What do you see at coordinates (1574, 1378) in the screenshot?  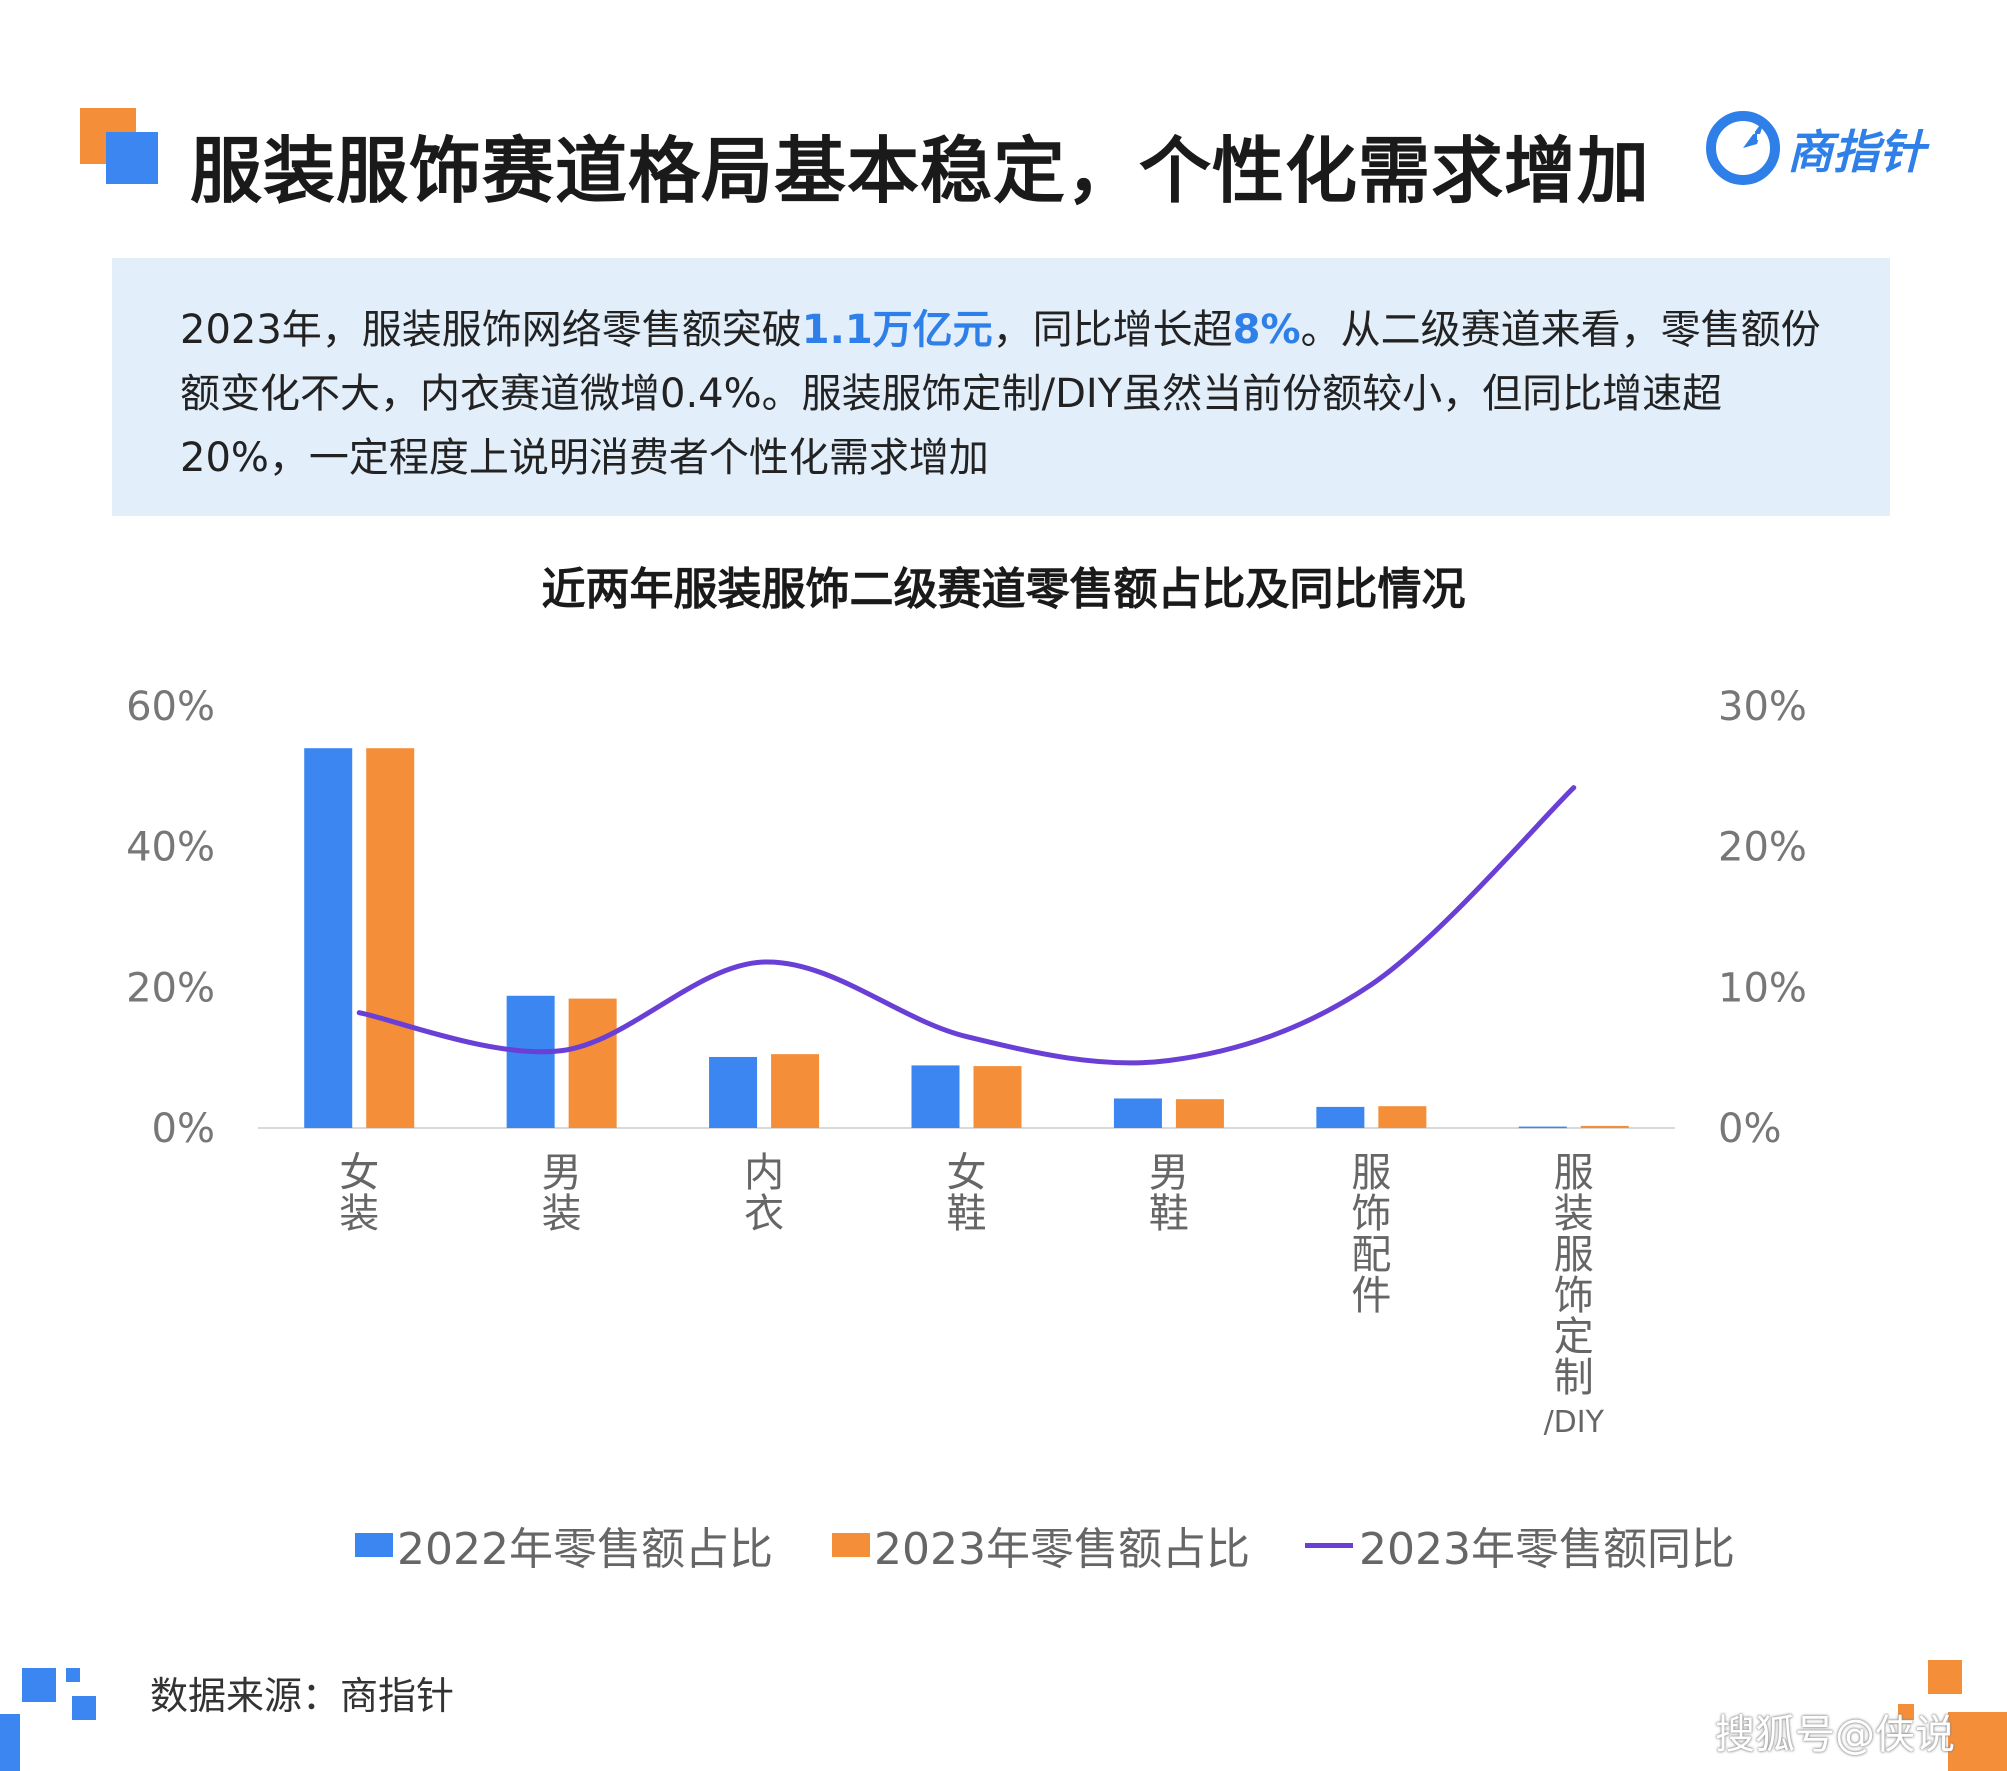 I see `category-char: 制` at bounding box center [1574, 1378].